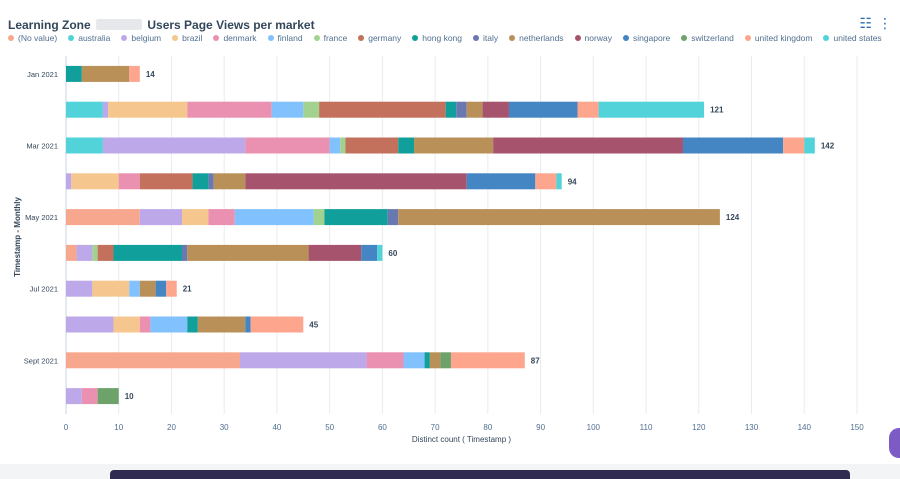 The image size is (900, 479). Describe the element at coordinates (330, 38) in the screenshot. I see `legend-item: france` at that location.